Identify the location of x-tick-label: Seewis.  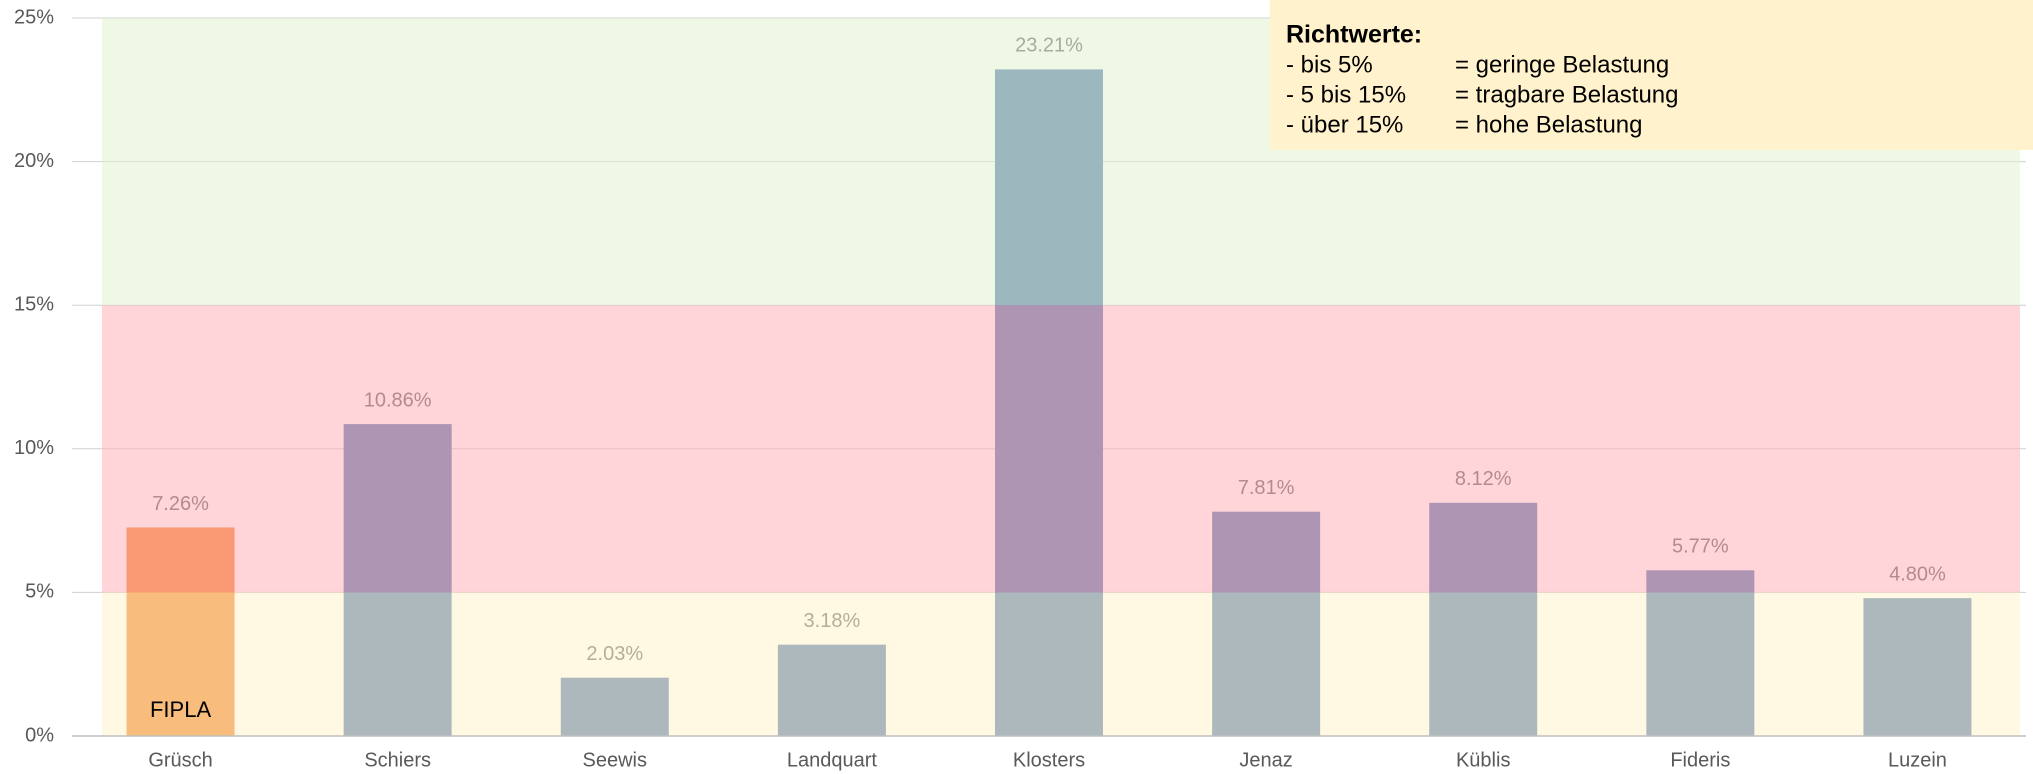
(615, 760).